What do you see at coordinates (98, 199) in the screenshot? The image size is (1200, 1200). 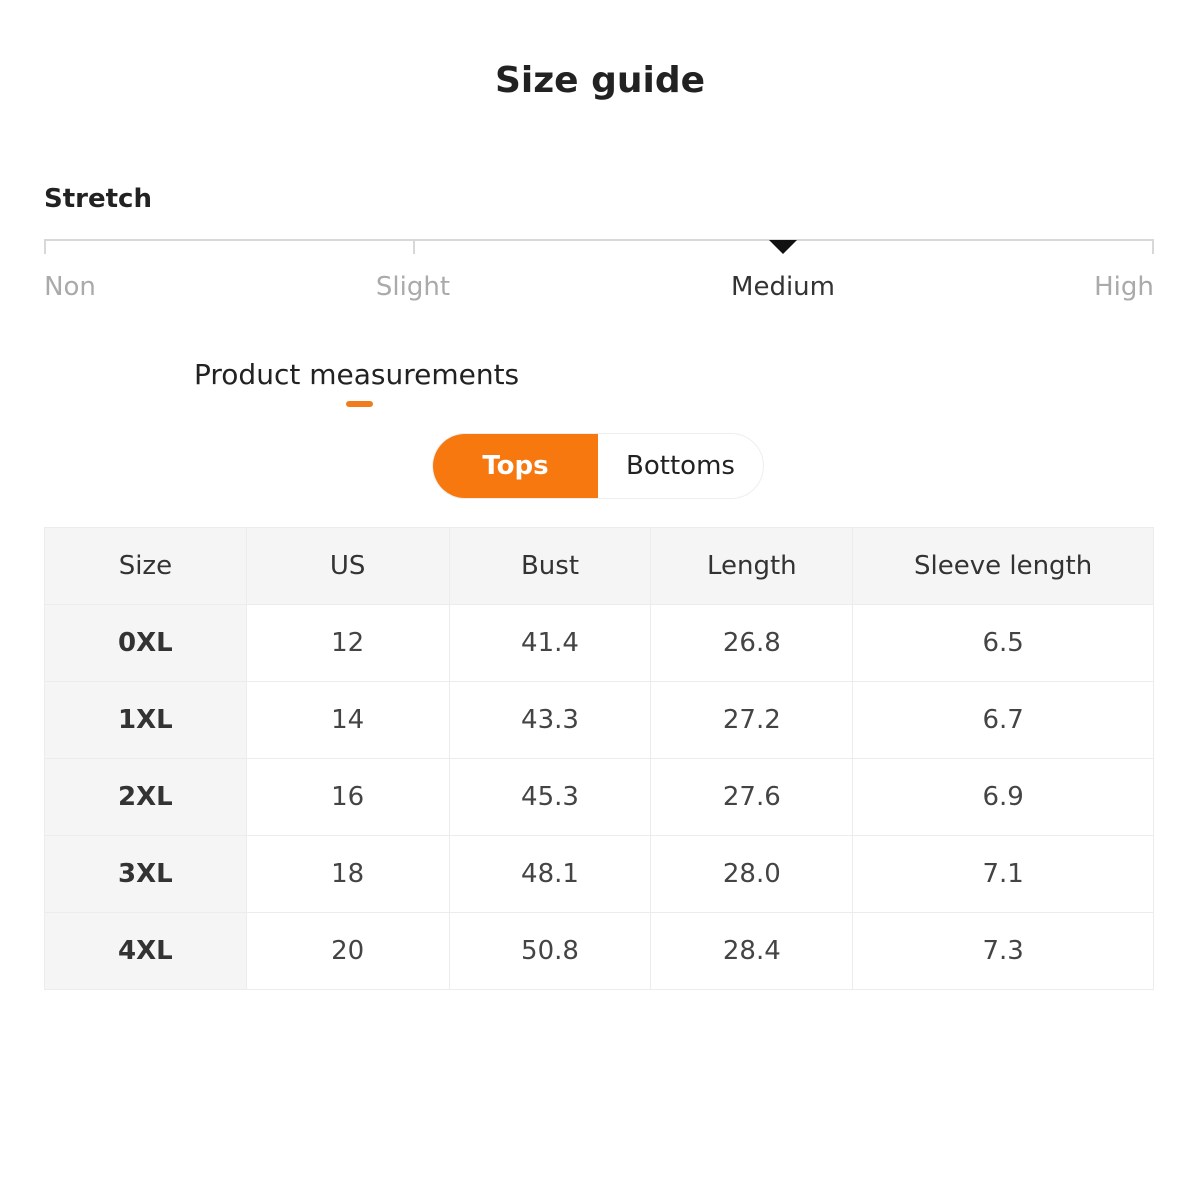 I see `stretch-label: Stretch` at bounding box center [98, 199].